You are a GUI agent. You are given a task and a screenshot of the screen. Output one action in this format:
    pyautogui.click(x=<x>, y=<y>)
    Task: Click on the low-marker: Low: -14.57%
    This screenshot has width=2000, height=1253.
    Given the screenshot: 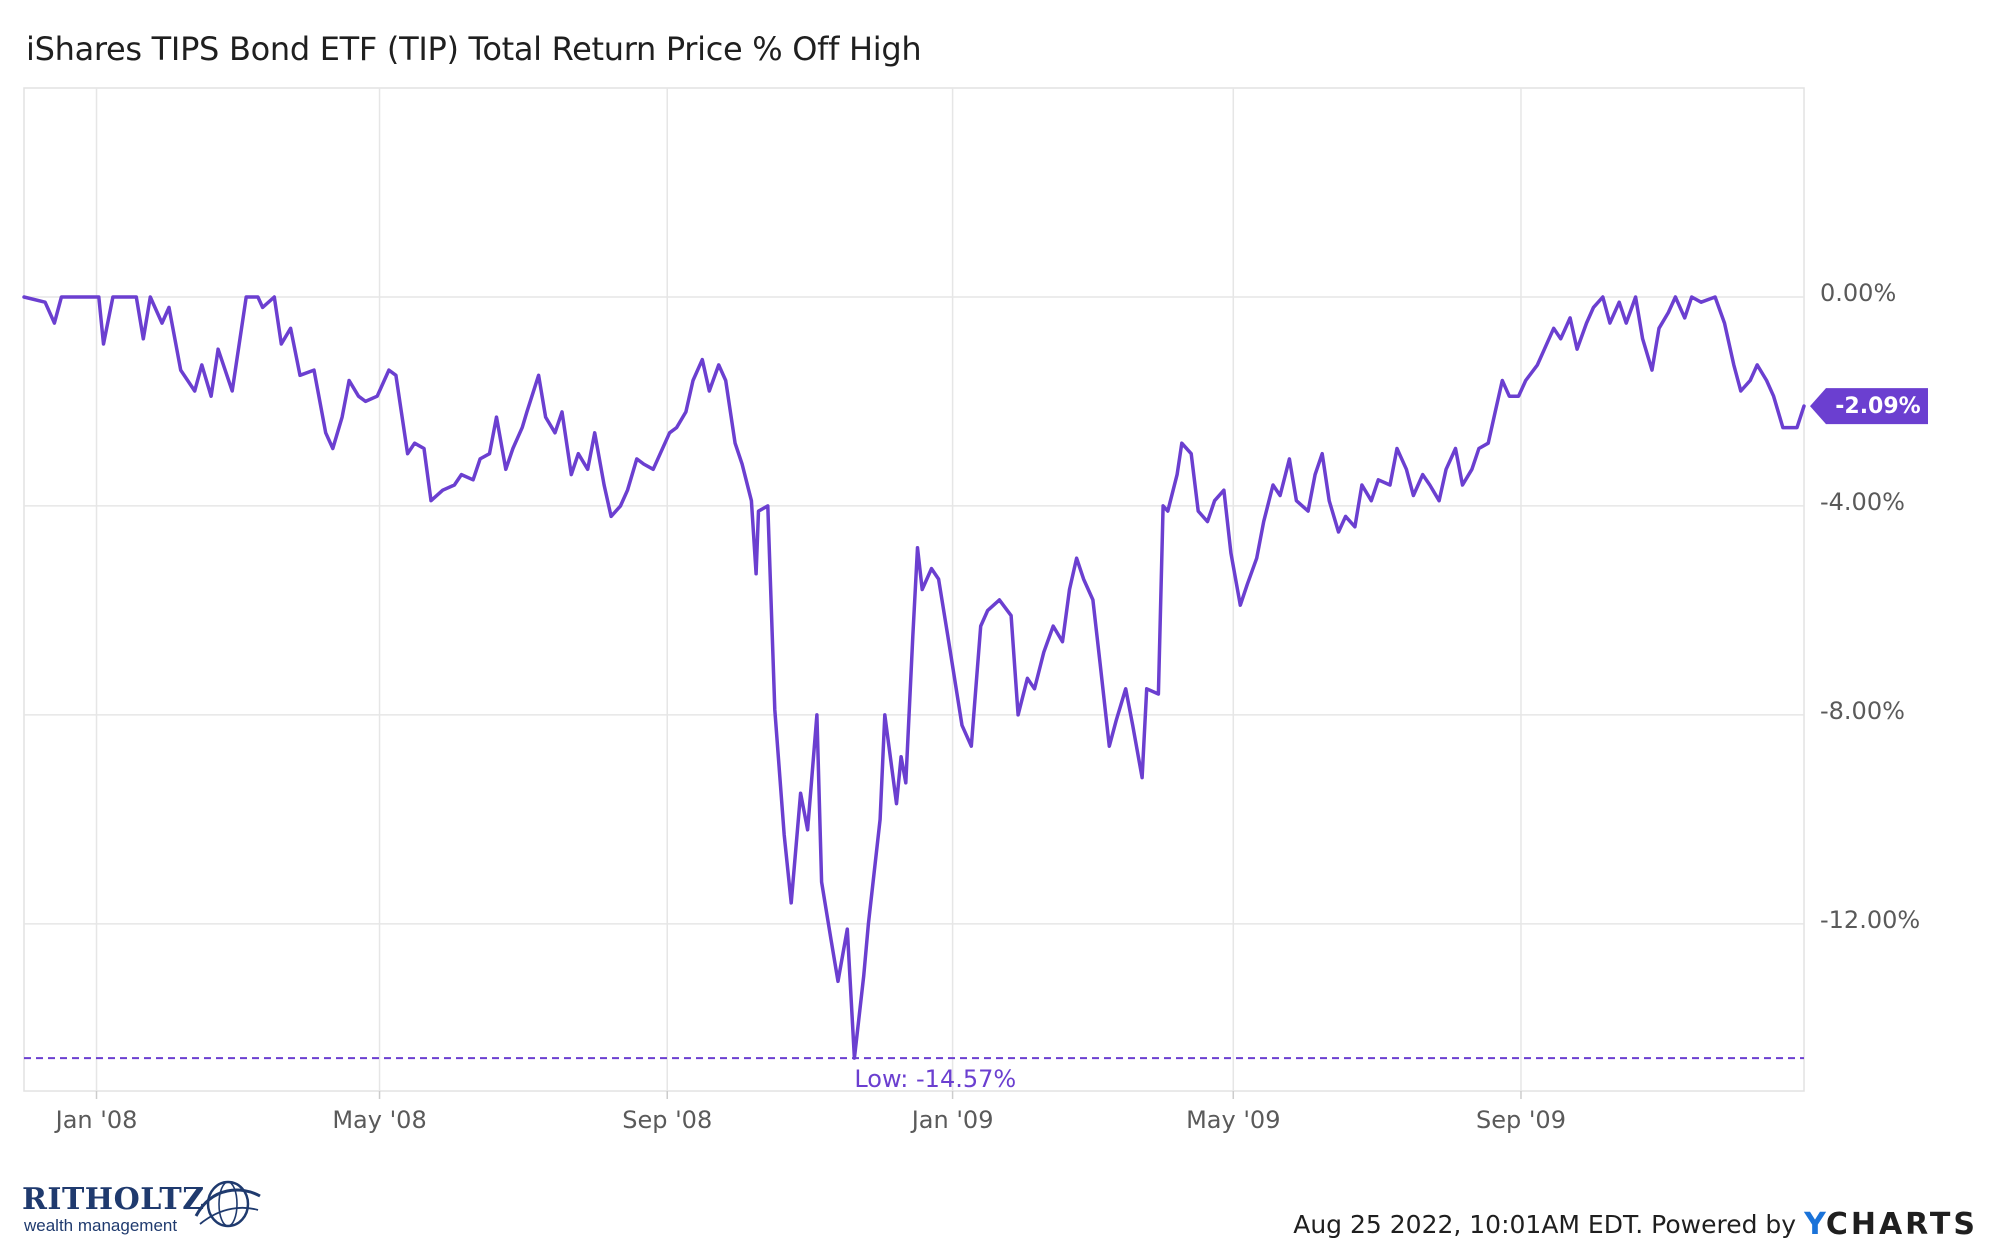 What is the action you would take?
    pyautogui.click(x=914, y=1075)
    